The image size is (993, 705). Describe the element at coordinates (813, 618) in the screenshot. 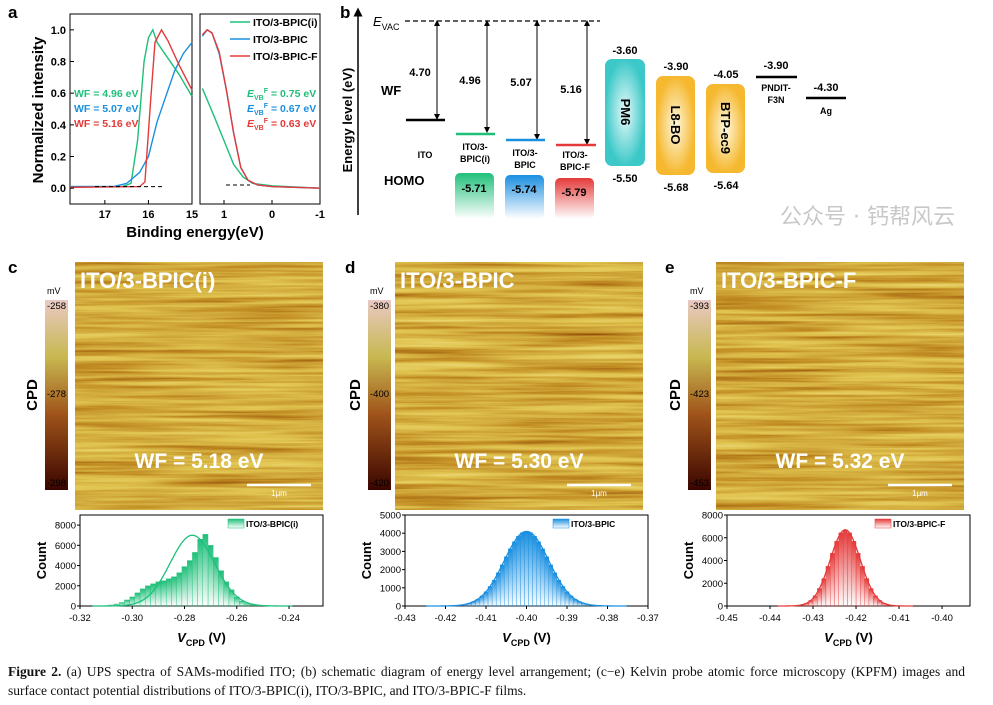

I see `x-tick-label: -0.43` at that location.